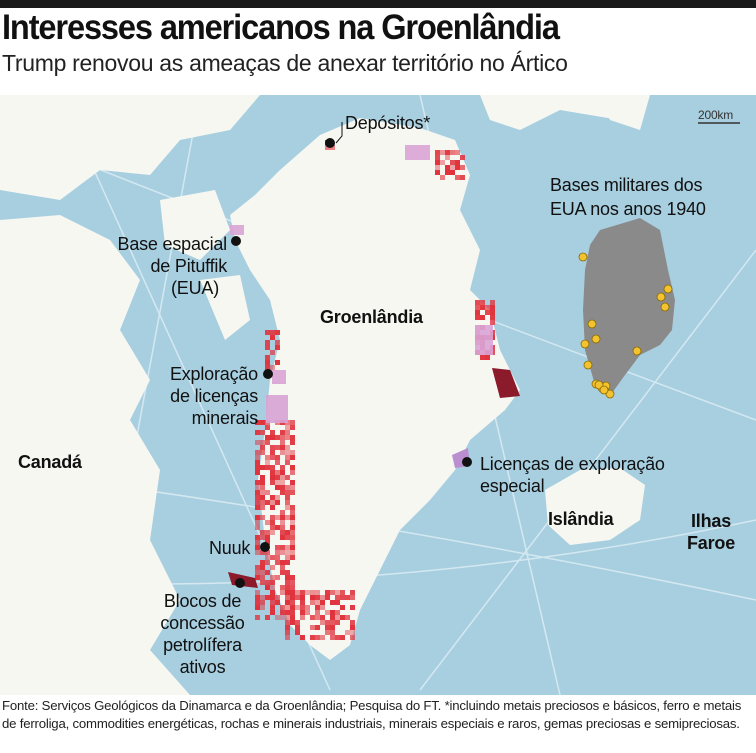 The width and height of the screenshot is (756, 753). I want to click on label-line: de Pituffik, so click(188, 266).